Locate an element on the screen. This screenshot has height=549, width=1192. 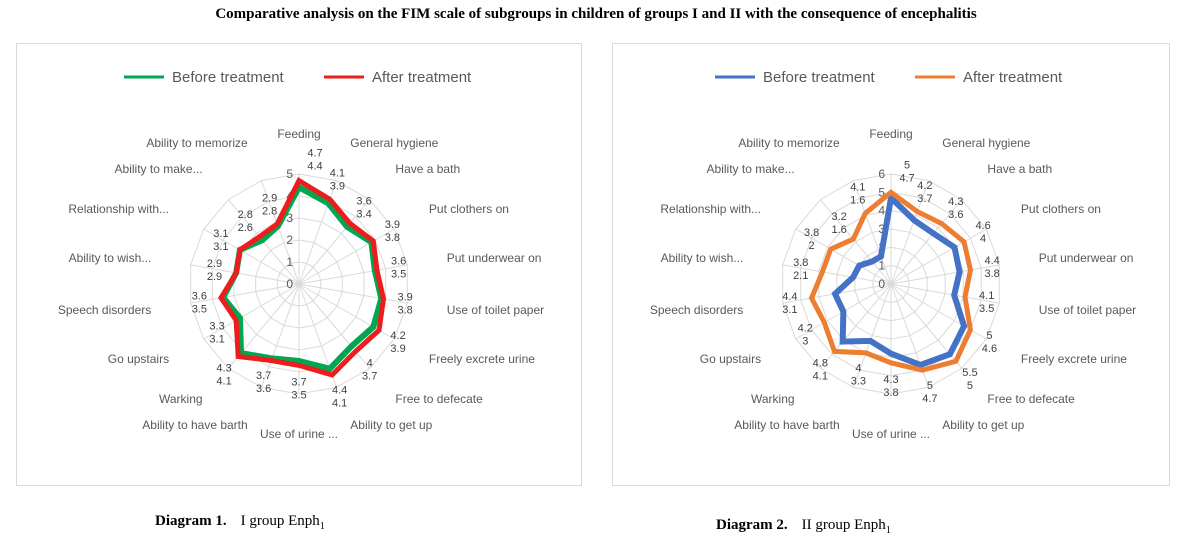
caption-diagram-2: Diagram 2. II group Enph1 is located at coordinates (803, 526).